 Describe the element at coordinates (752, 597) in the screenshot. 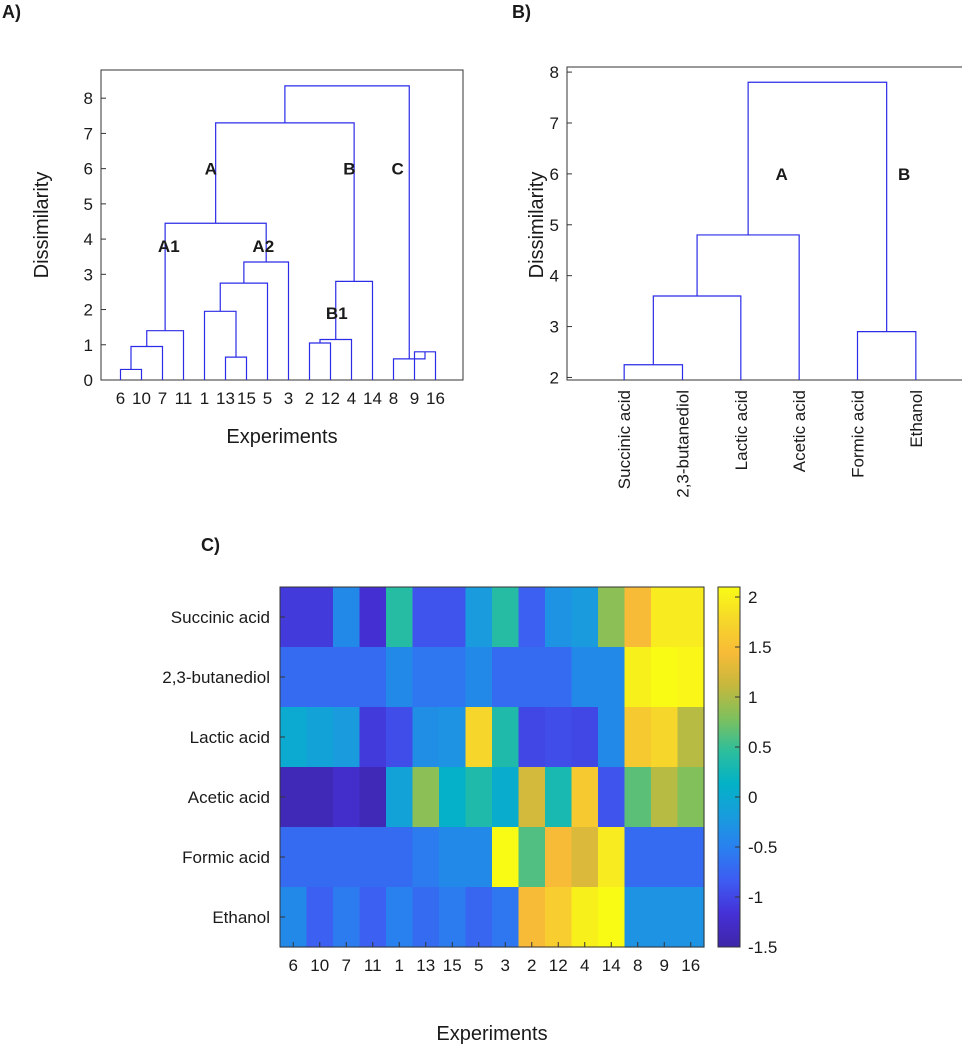

I see `colorbar-tick-label: 2` at that location.